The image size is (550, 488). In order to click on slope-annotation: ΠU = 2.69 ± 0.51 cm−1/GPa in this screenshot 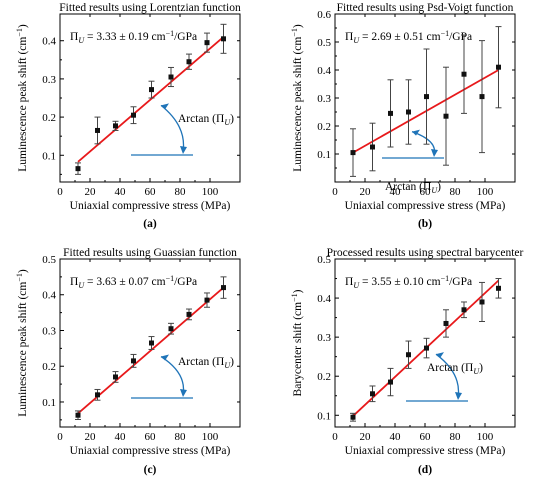, I will do `click(408, 37)`.